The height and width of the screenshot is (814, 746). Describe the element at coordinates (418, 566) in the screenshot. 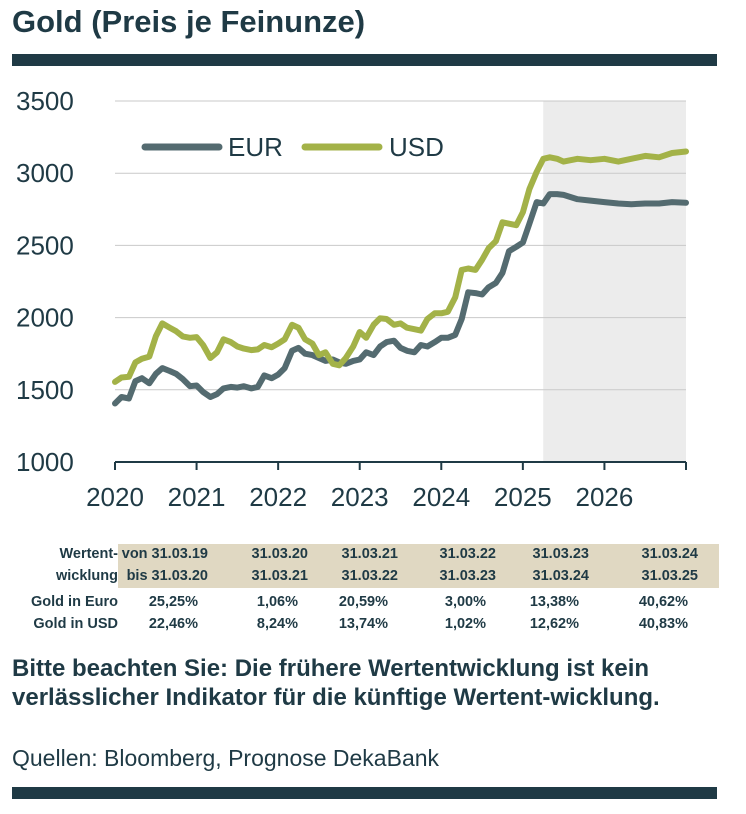

I see `performance-header-band` at that location.